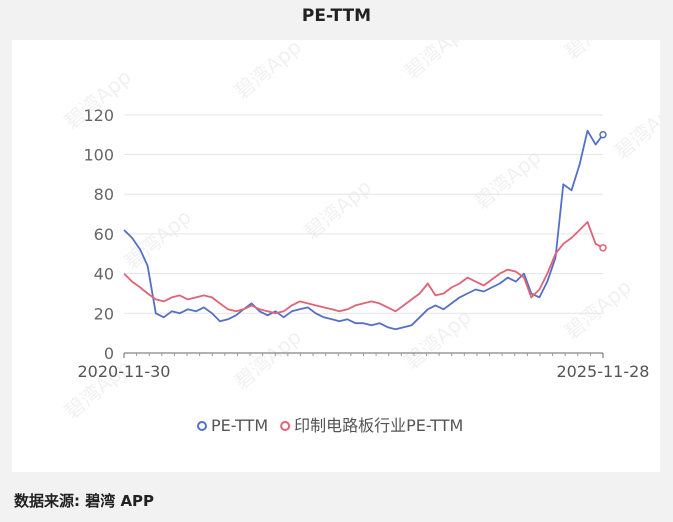  What do you see at coordinates (104, 234) in the screenshot?
I see `y-tick-label: 60` at bounding box center [104, 234].